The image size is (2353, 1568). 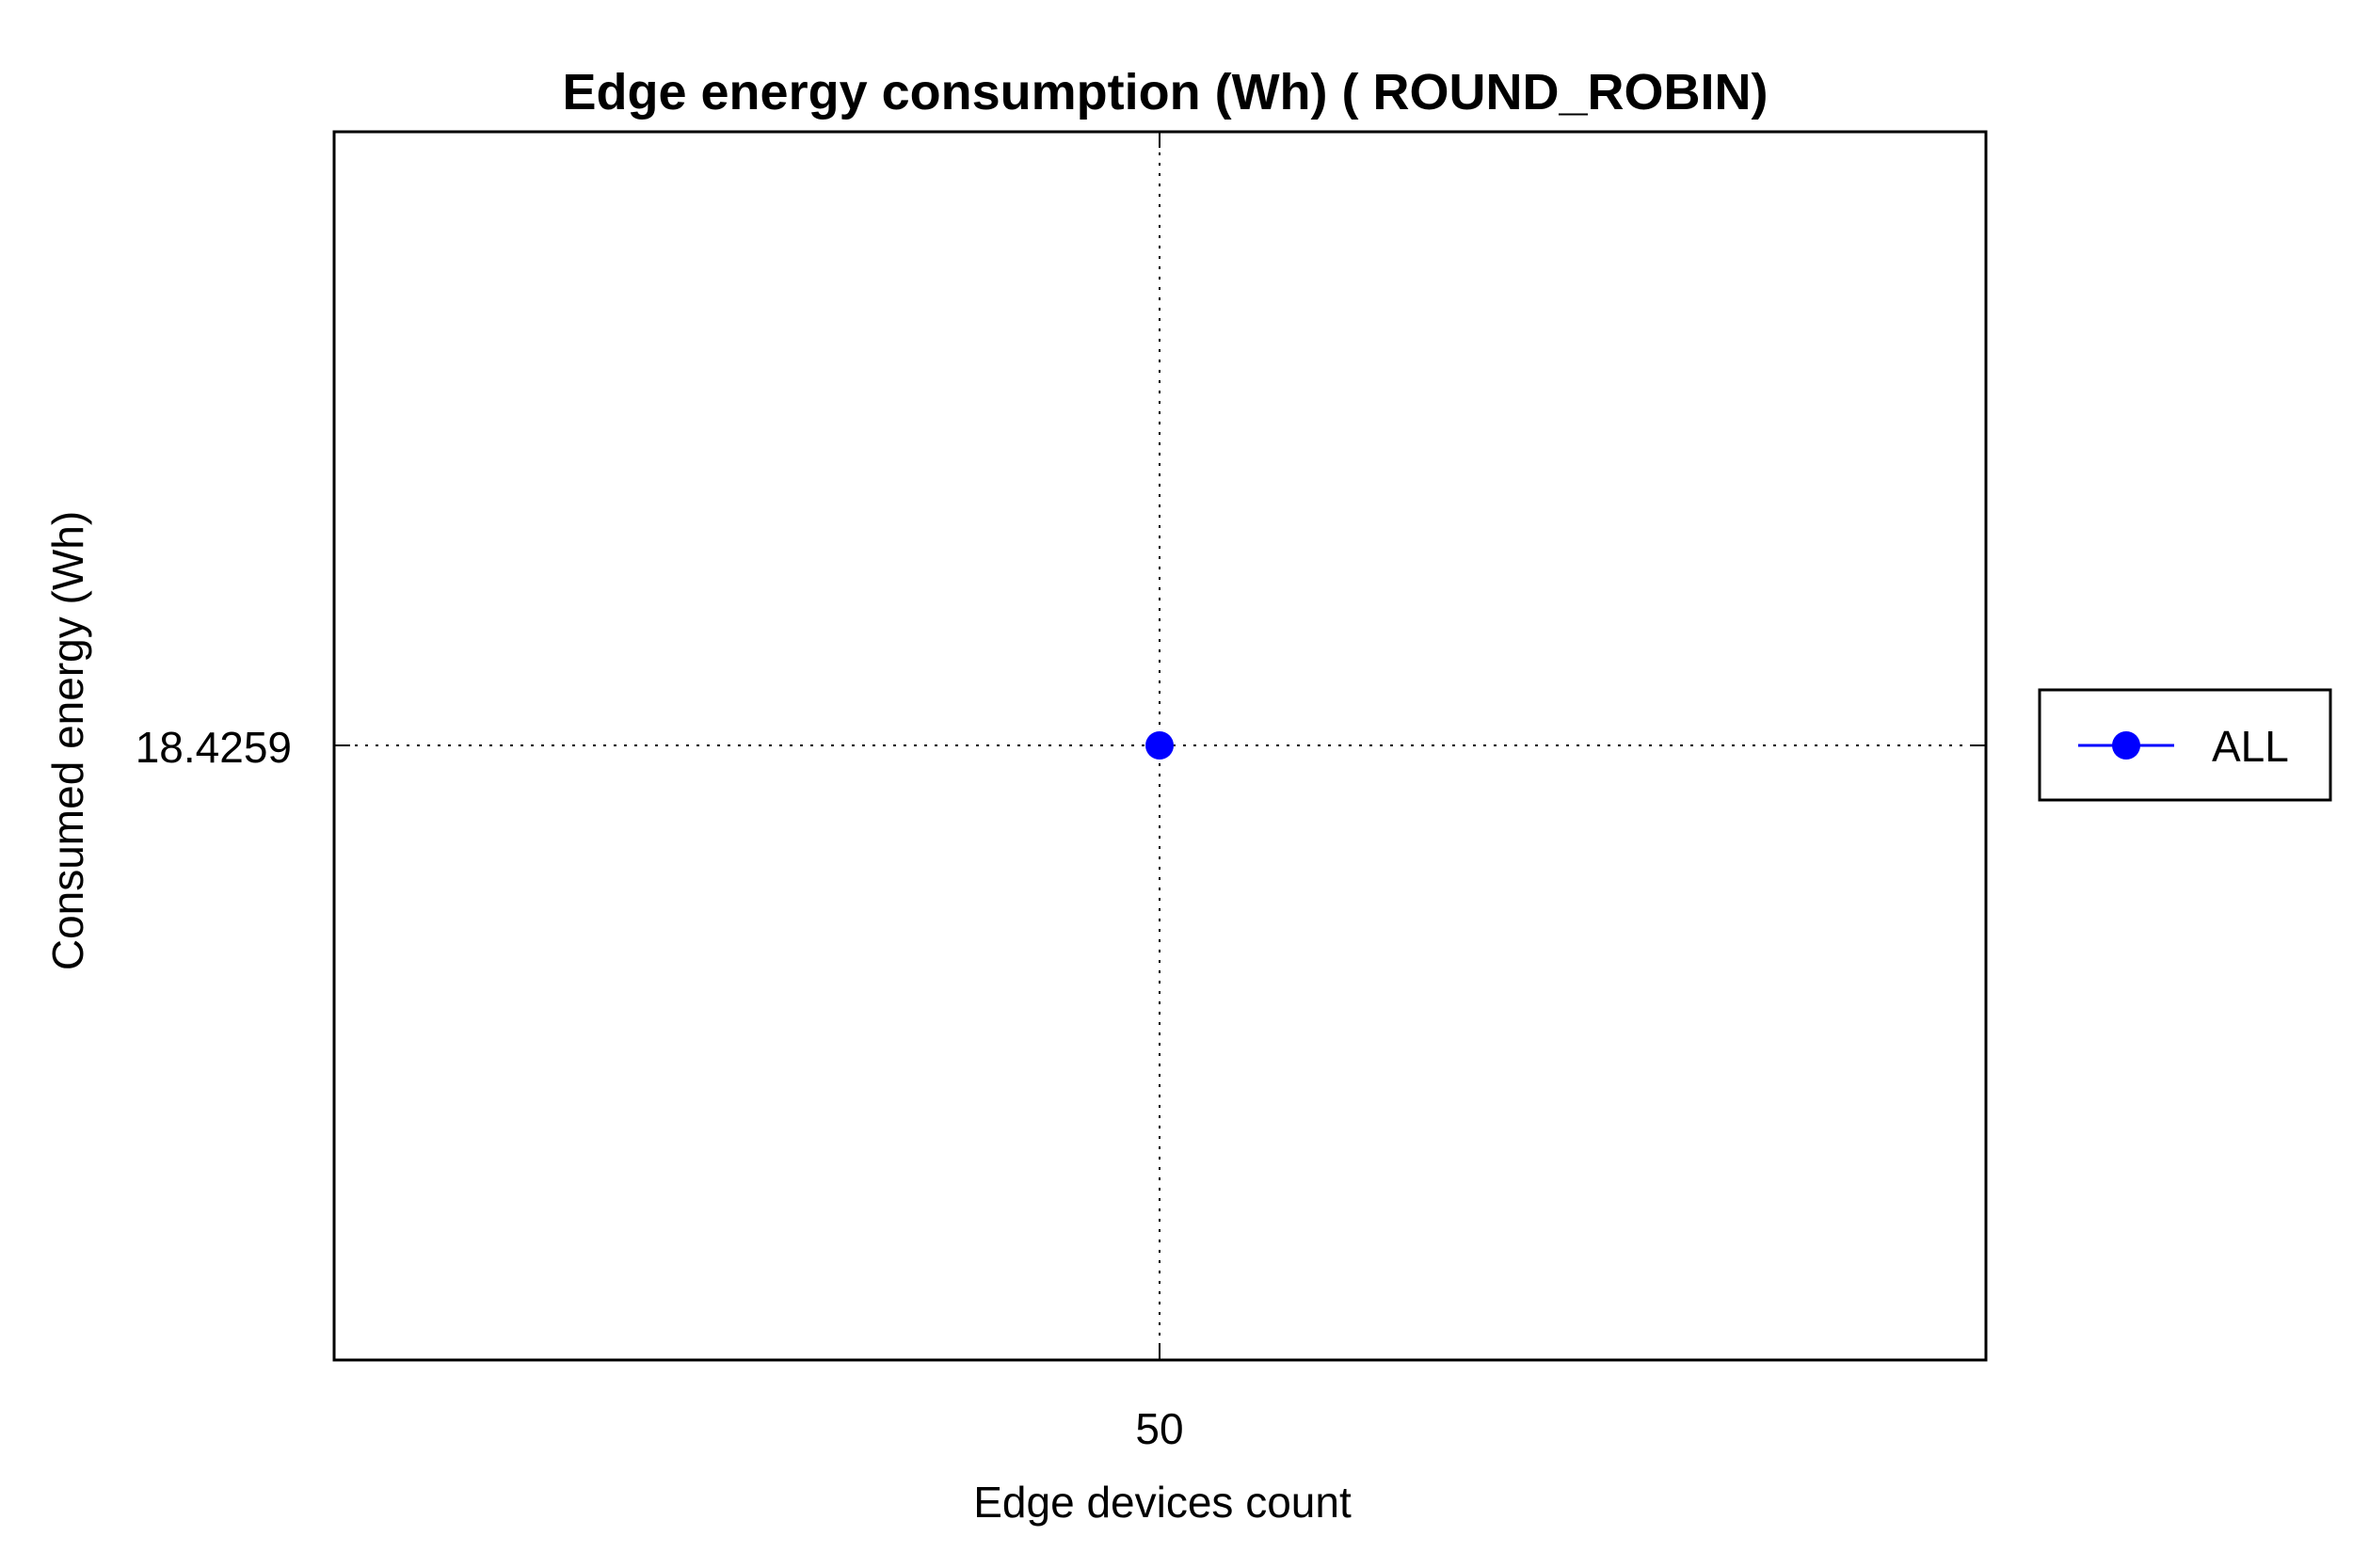 I want to click on x-tick-label: 50, so click(x=1159, y=1428).